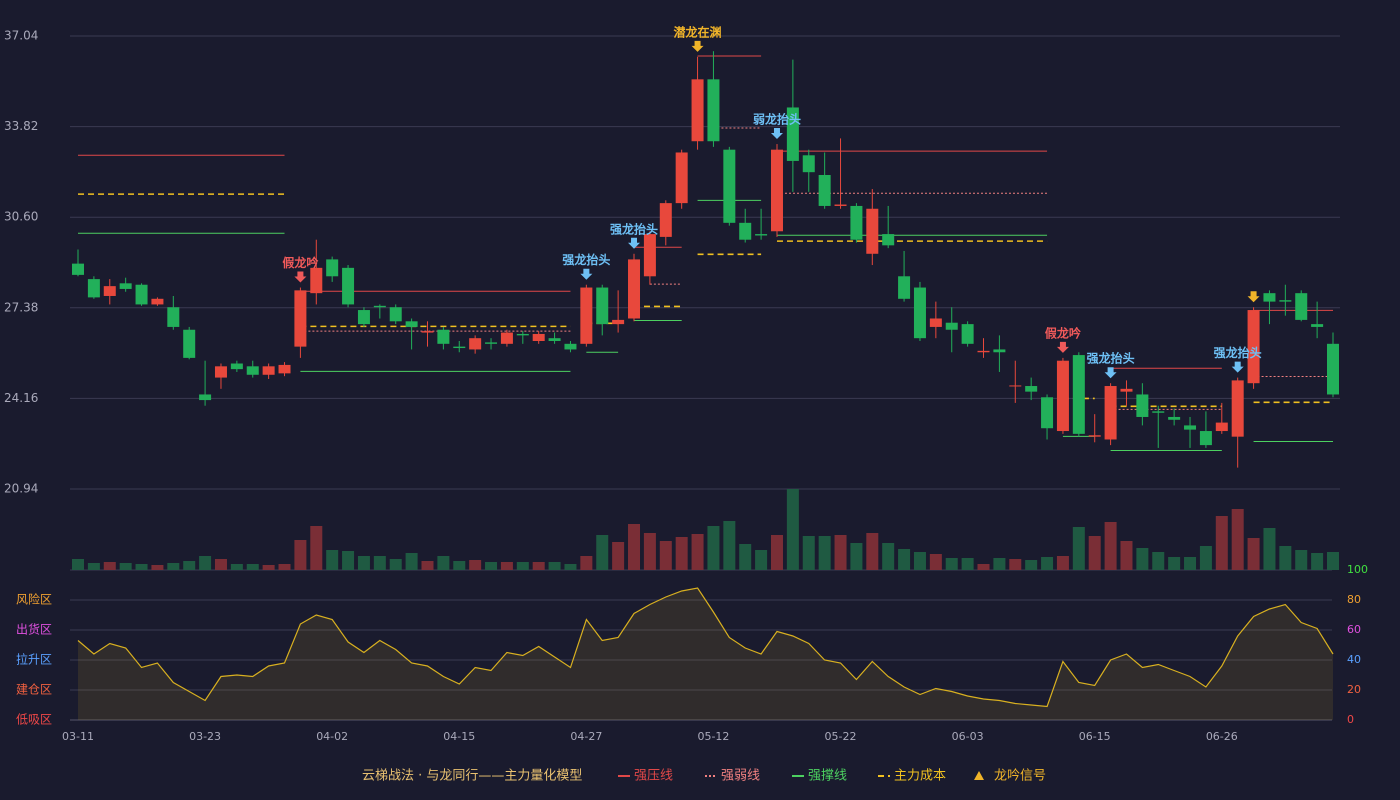  Describe the element at coordinates (34, 629) in the screenshot. I see `zone-label: 出货区` at that location.